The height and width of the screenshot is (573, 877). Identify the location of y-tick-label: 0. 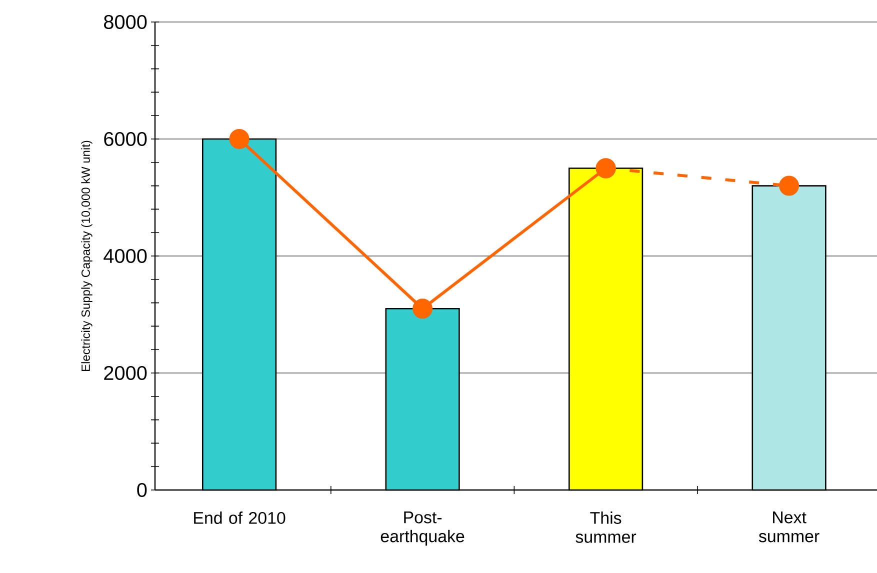
(142, 490).